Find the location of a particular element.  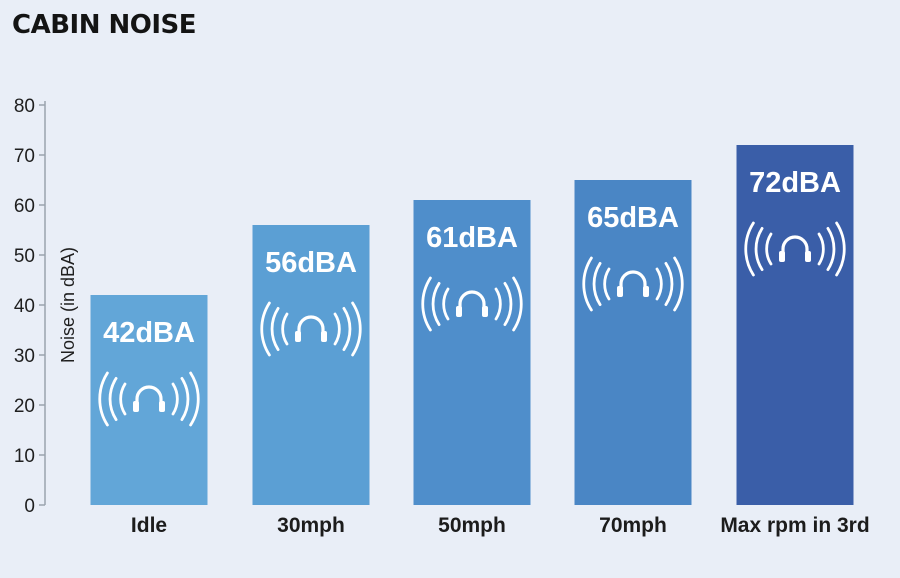

y-tick-label: 40 is located at coordinates (24, 306).